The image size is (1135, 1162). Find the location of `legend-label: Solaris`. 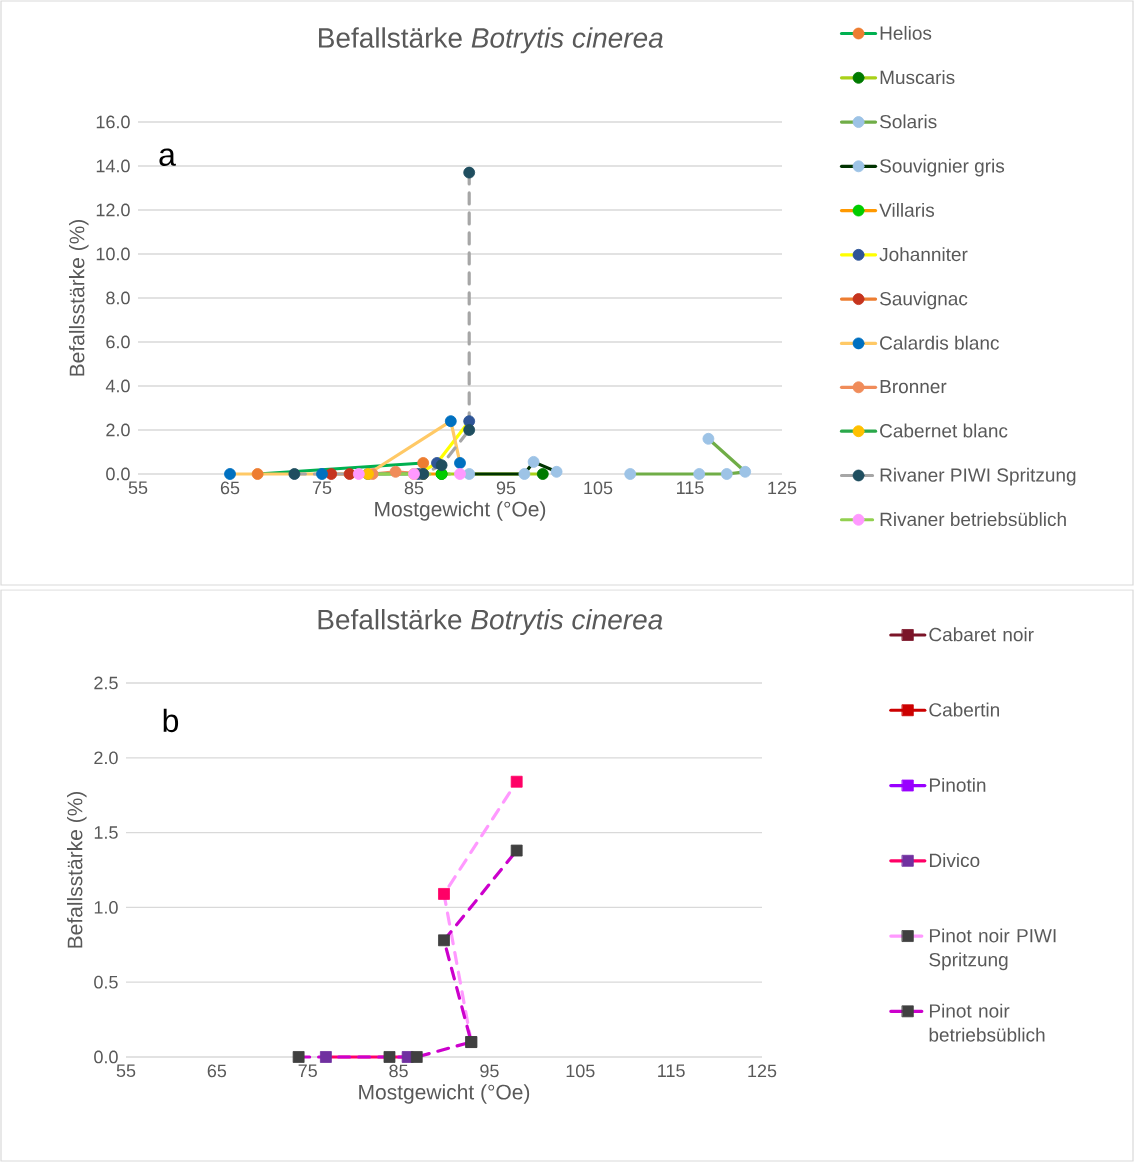

legend-label: Solaris is located at coordinates (908, 121).